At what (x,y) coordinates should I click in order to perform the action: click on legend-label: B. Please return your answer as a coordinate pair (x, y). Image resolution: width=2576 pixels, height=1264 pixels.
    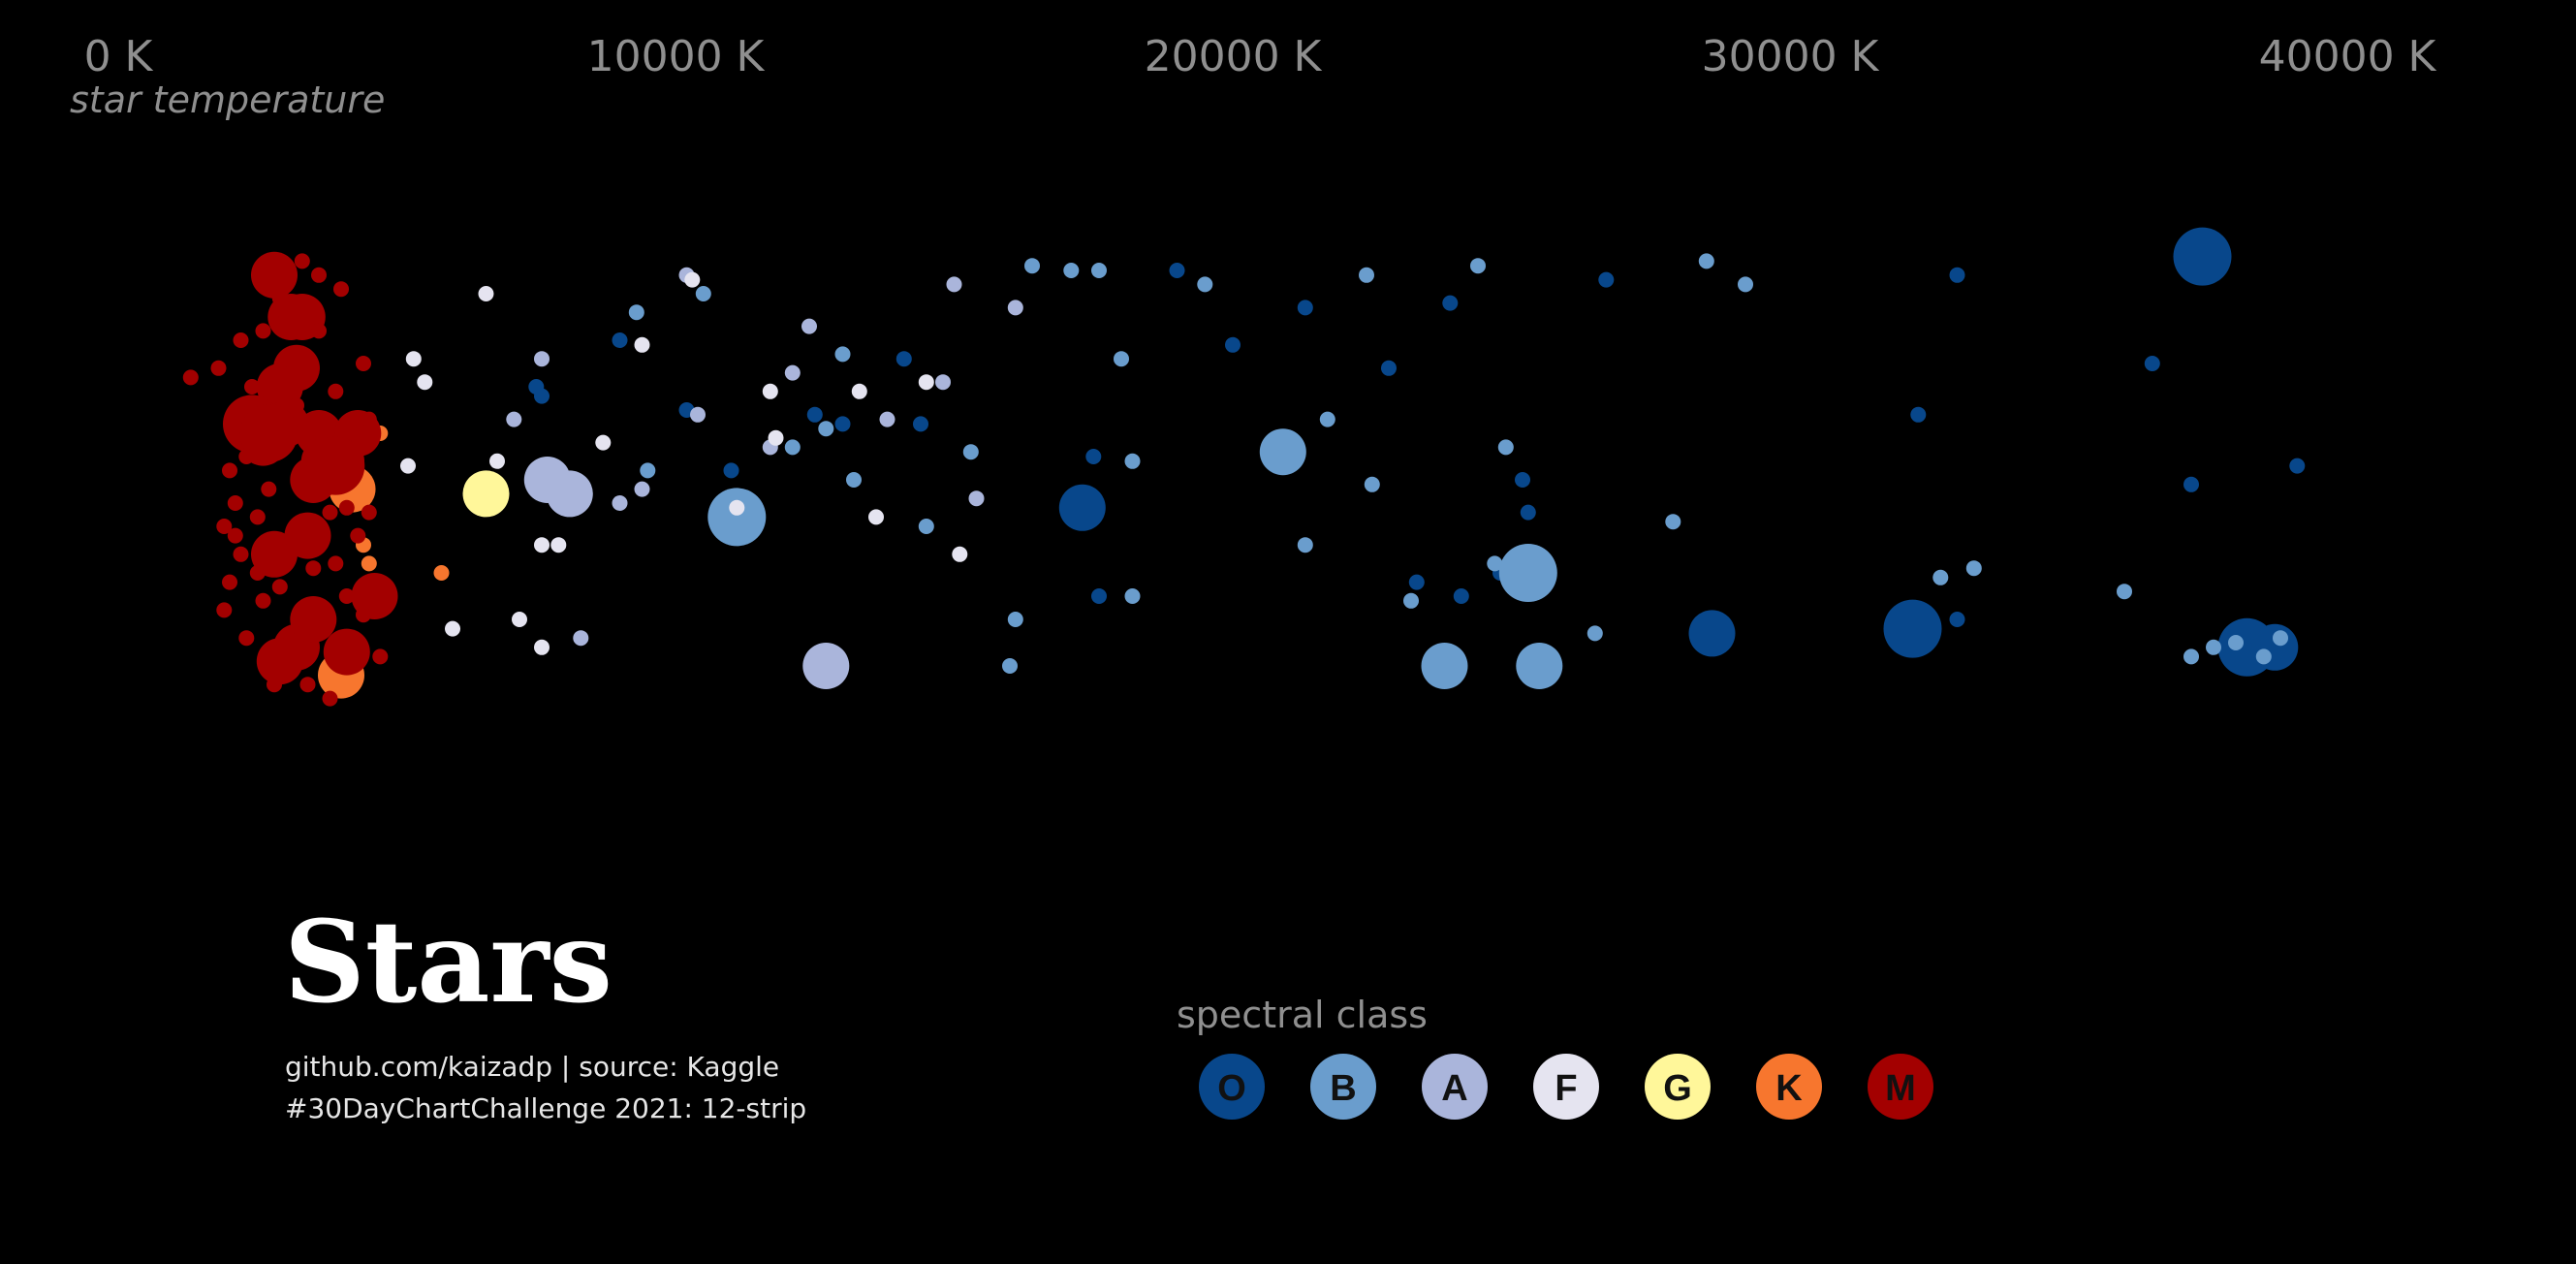
    Looking at the image, I should click on (1343, 1088).